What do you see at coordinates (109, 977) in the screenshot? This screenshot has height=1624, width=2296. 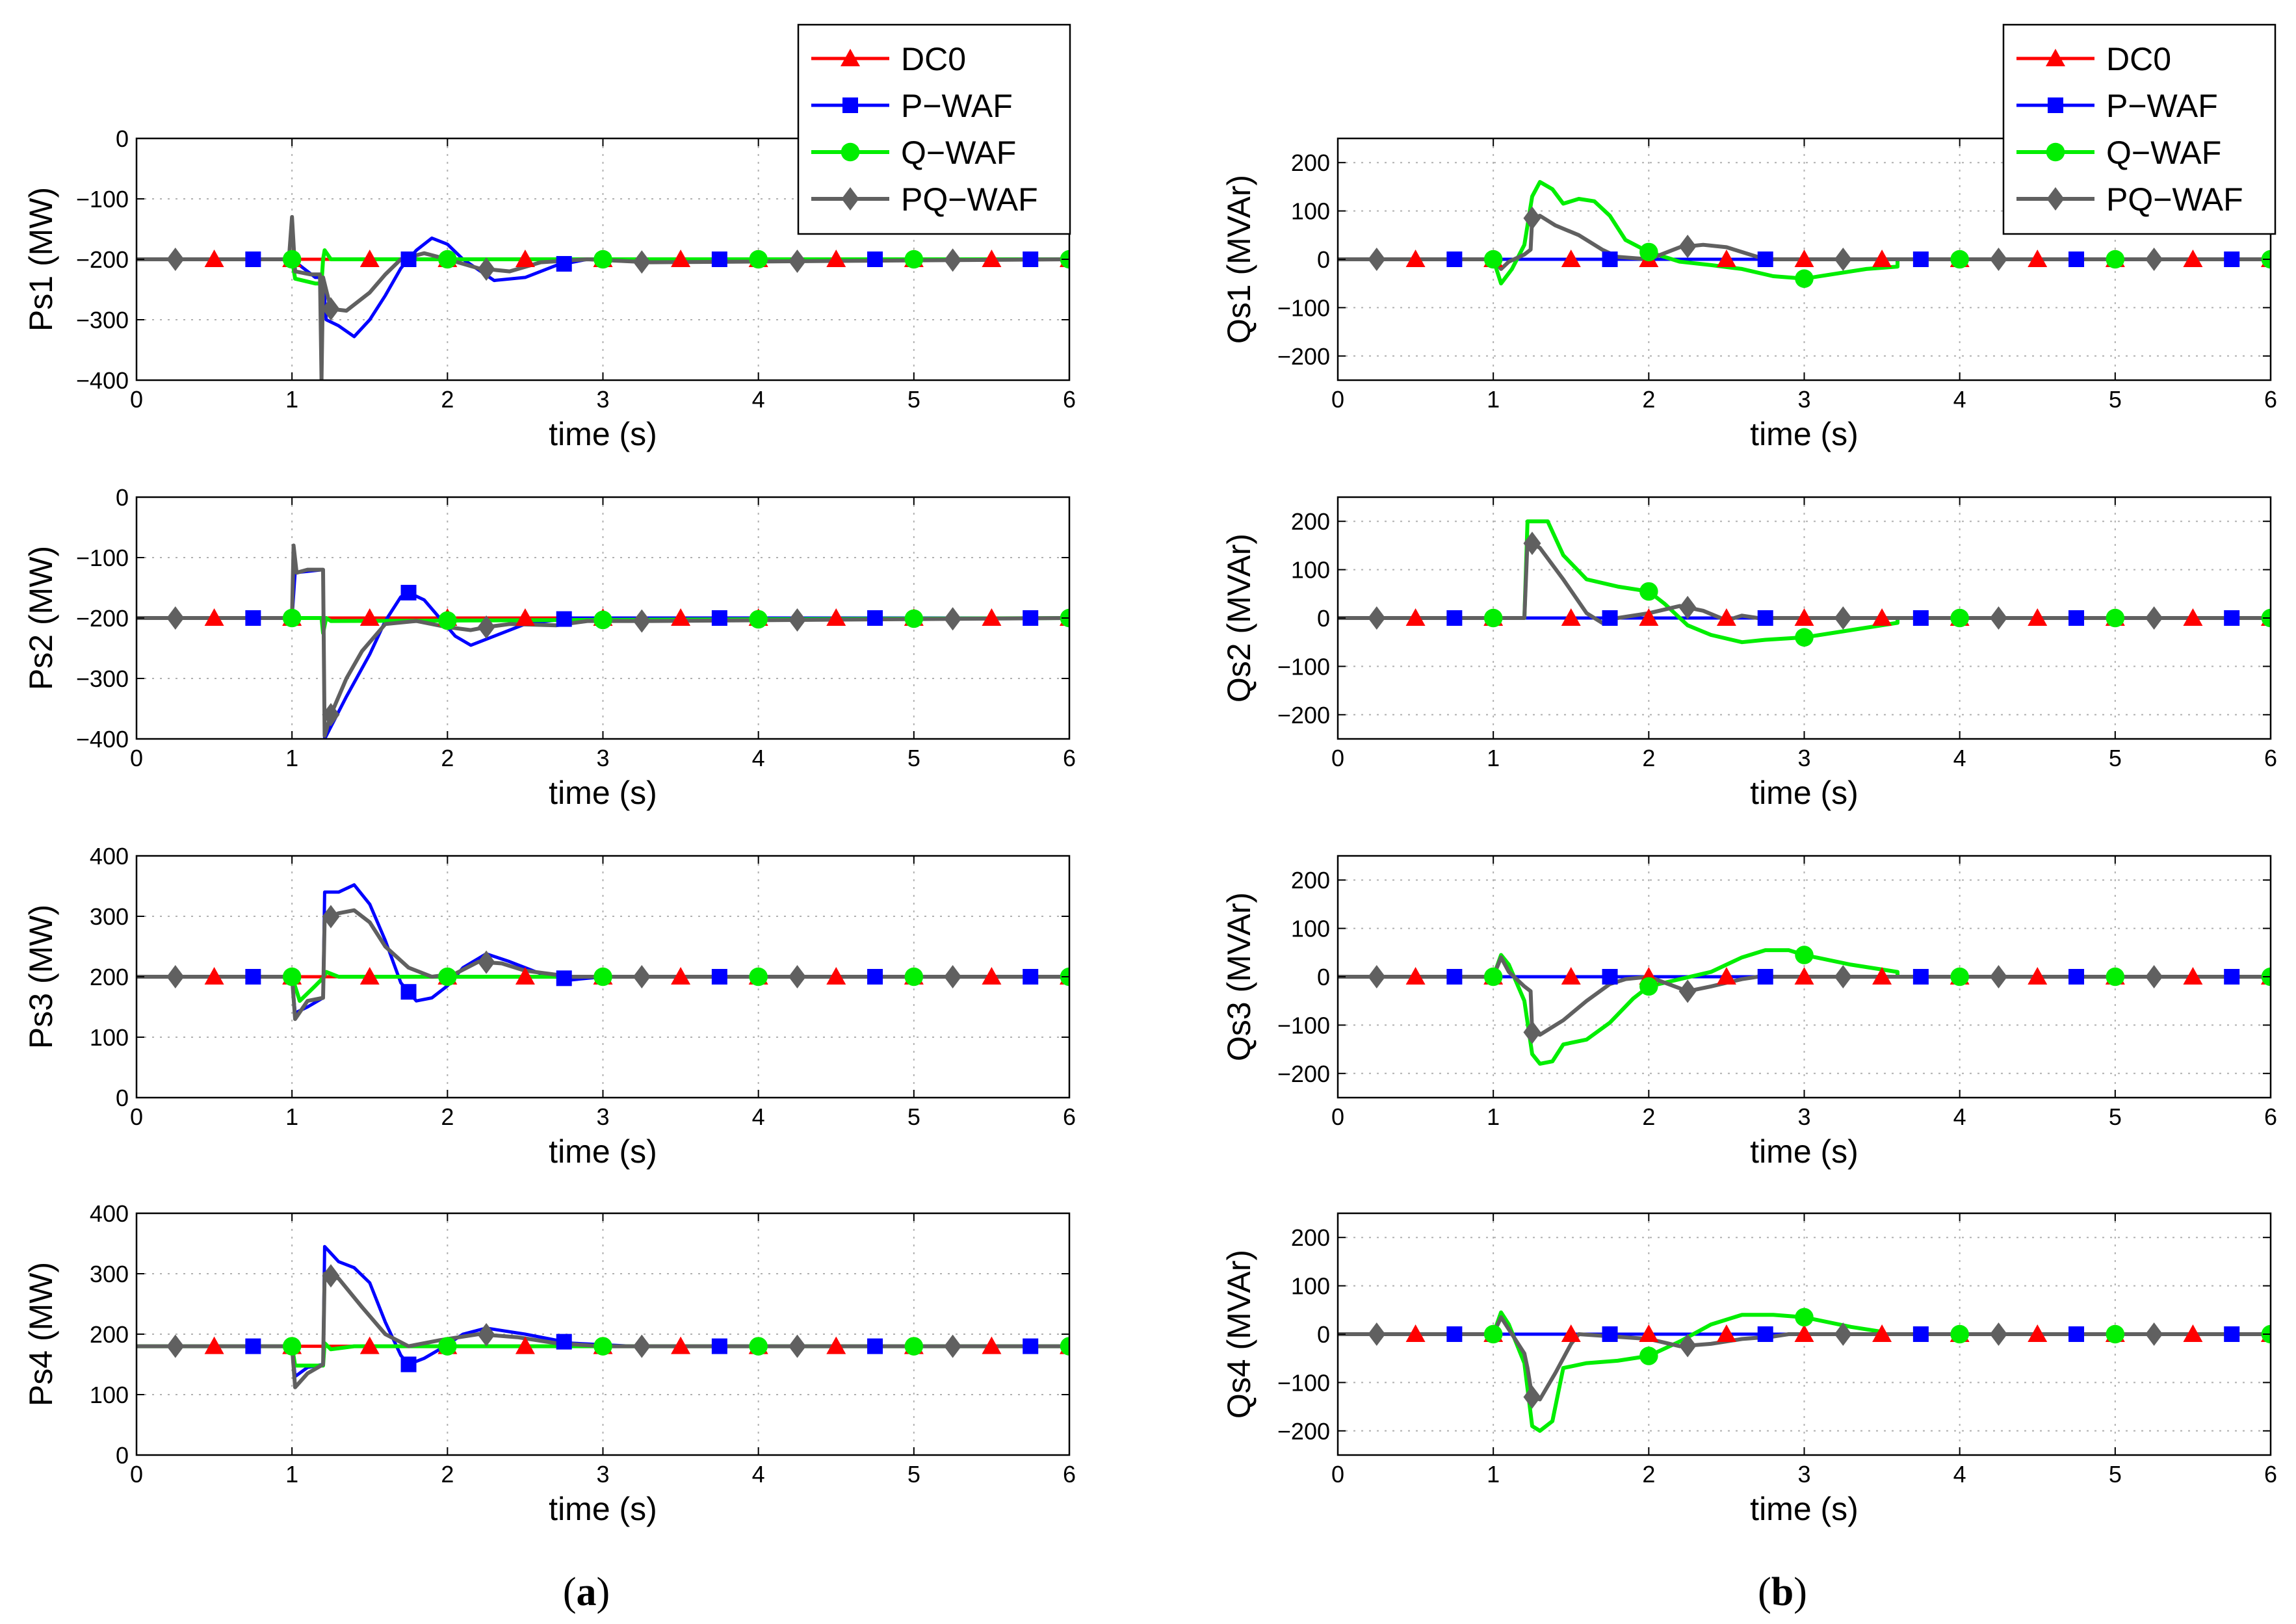 I see `y-tick-label: 200` at bounding box center [109, 977].